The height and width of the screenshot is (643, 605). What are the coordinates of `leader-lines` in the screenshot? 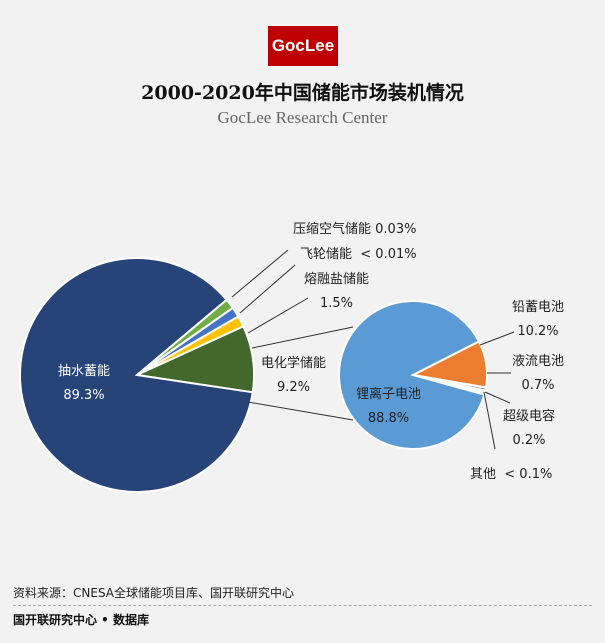 It's located at (373, 349).